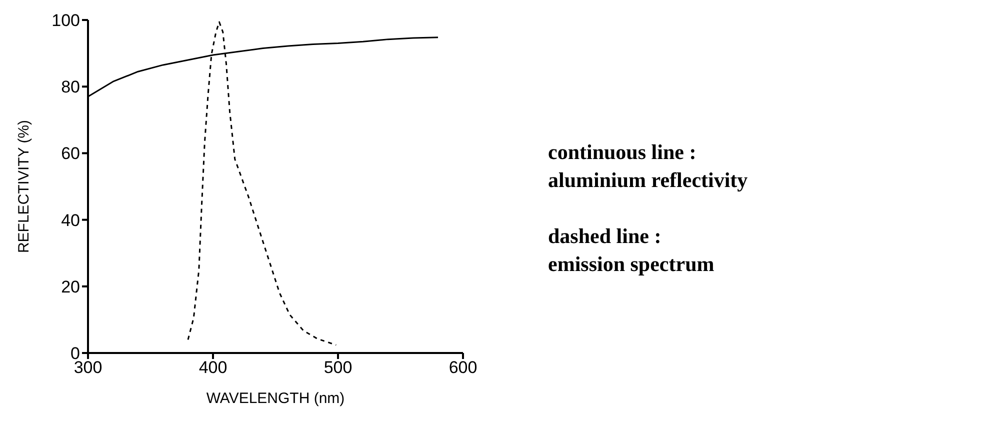  Describe the element at coordinates (632, 264) in the screenshot. I see `text: emission spectrum` at that location.